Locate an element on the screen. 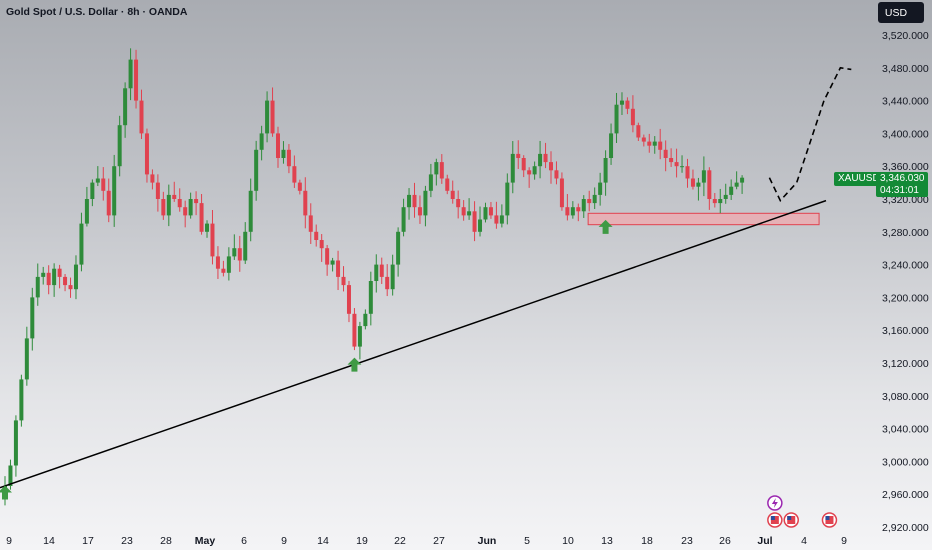 The height and width of the screenshot is (550, 932). time-axis-label: 10 is located at coordinates (568, 541).